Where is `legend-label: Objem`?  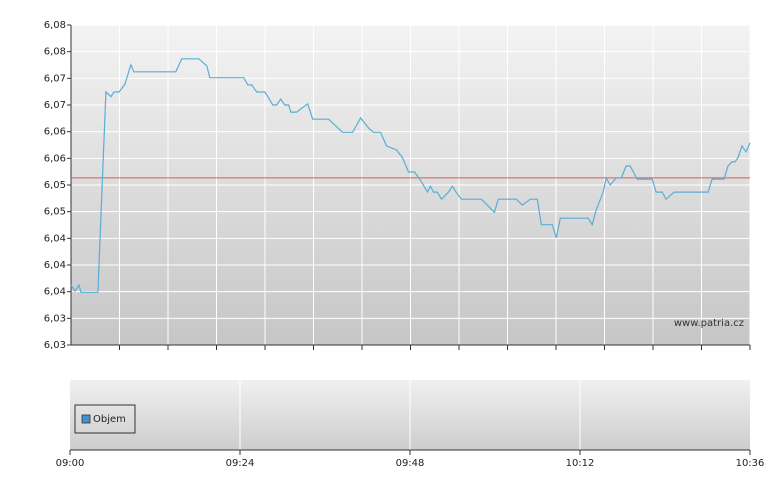
legend-label: Objem is located at coordinates (109, 419).